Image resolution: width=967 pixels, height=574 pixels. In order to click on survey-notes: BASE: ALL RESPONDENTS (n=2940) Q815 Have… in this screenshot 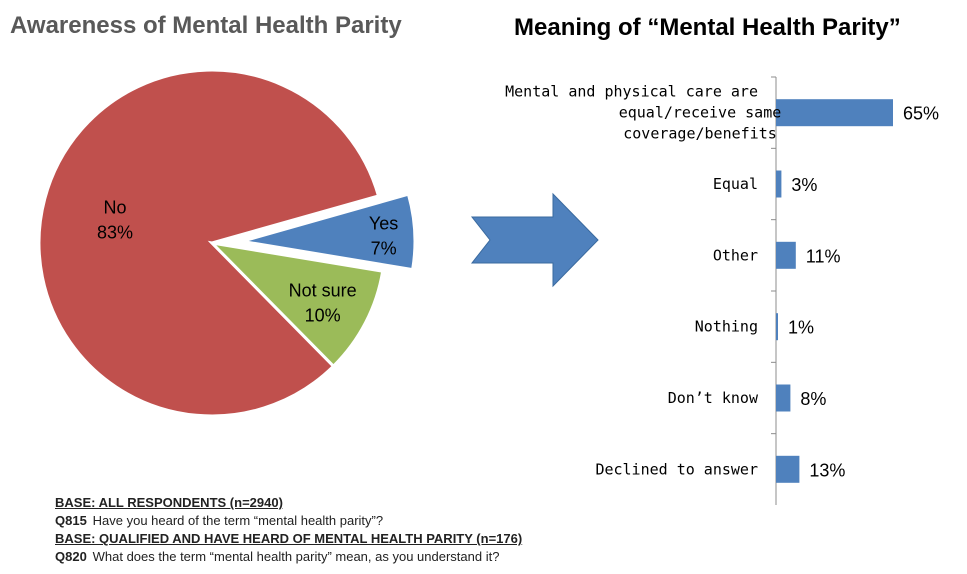, I will do `click(288, 530)`.